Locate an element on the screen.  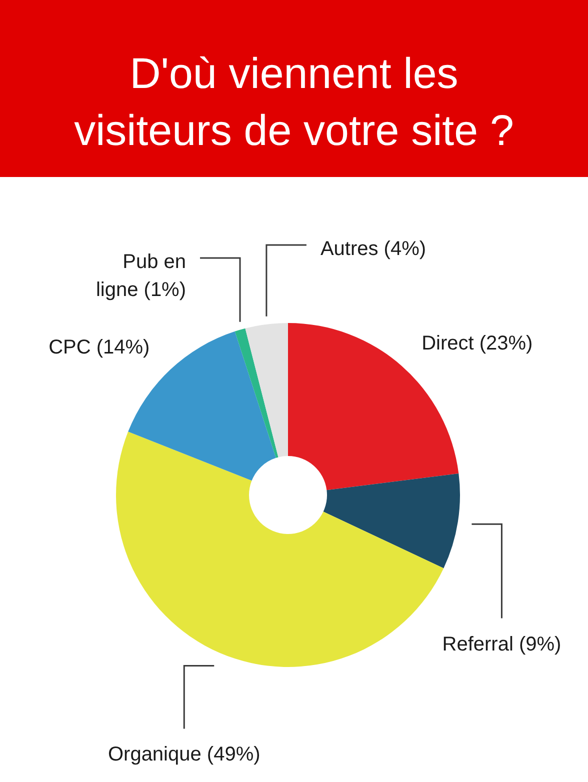
chart-title: D'où viennent les visiteurs de votre site ? is located at coordinates (294, 103).